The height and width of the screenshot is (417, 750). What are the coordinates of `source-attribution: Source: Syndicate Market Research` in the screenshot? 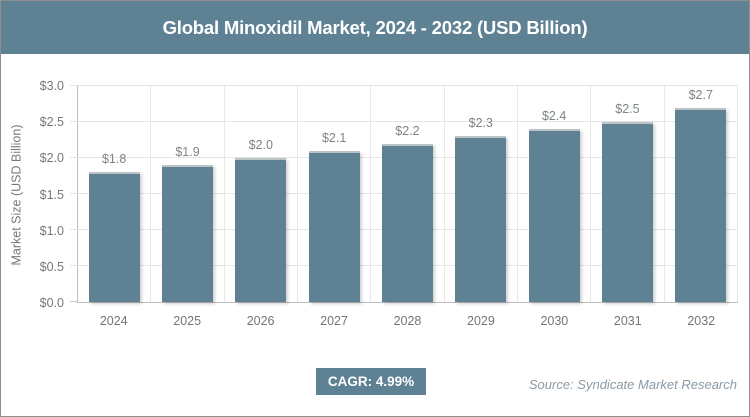 It's located at (632, 384).